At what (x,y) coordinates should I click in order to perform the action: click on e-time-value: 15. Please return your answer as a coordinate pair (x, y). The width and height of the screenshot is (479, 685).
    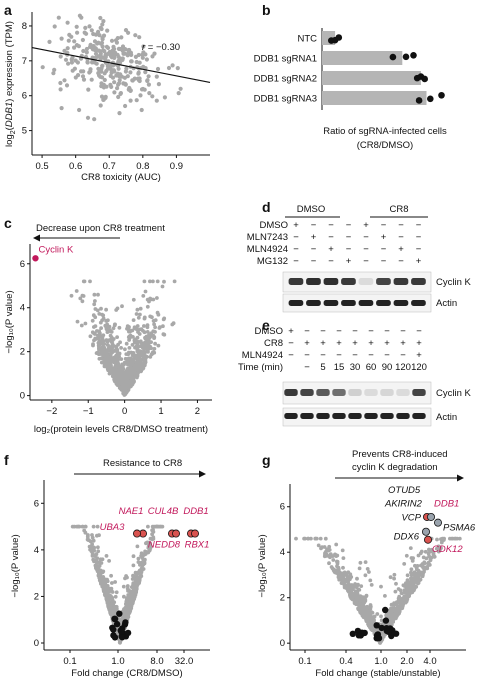
    Looking at the image, I should click on (339, 367).